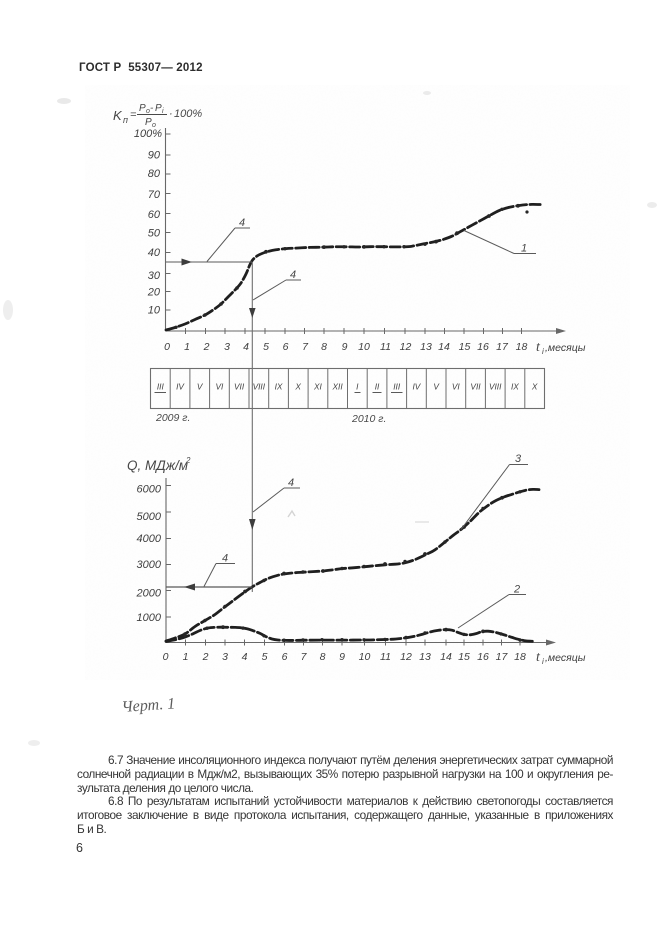 This screenshot has height=936, width=661. What do you see at coordinates (154, 253) in the screenshot?
I see `svg-text: 40` at bounding box center [154, 253].